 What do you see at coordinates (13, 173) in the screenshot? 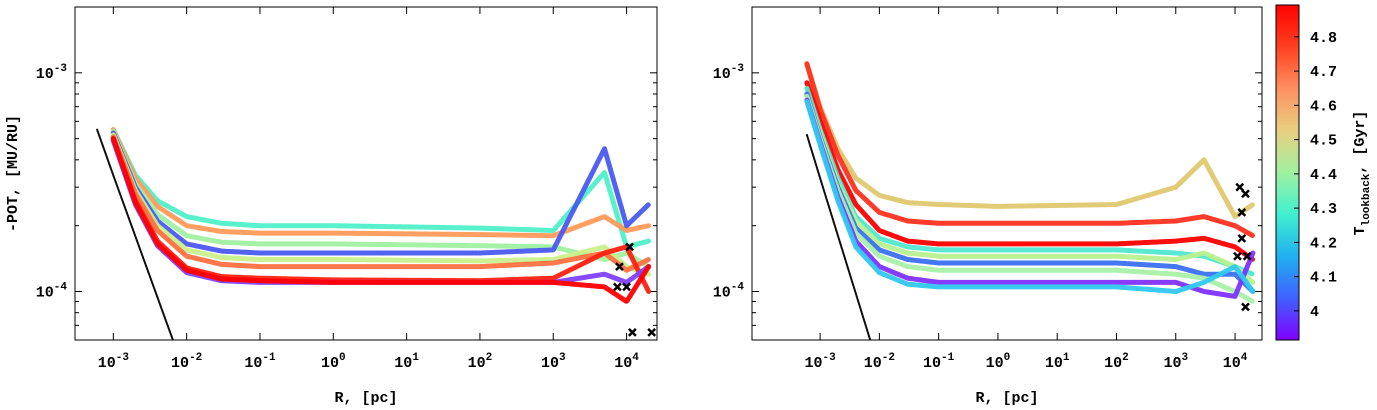
I see `y-axis-label: -POT, [MU/RU]` at bounding box center [13, 173].